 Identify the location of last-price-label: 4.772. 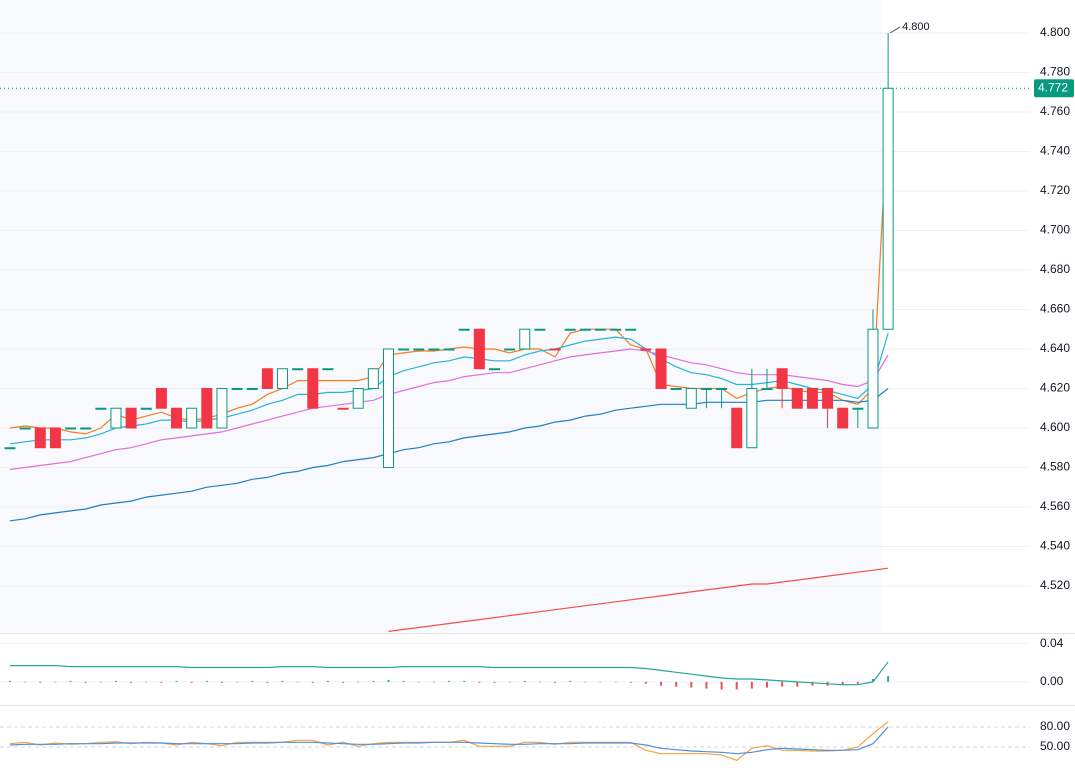
(1053, 87).